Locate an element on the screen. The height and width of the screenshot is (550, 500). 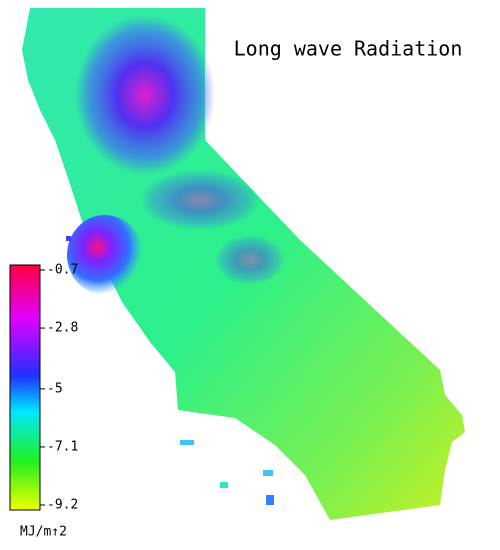
bay-area is located at coordinates (105, 255).